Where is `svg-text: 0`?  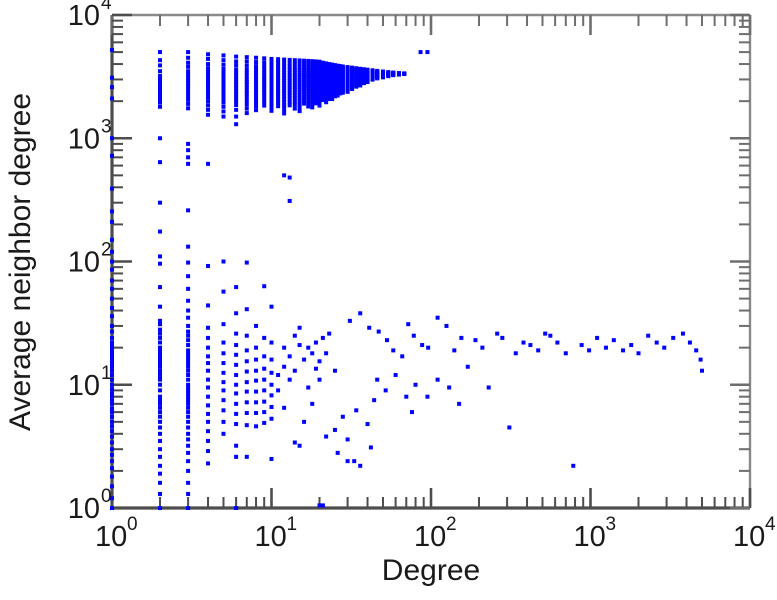
svg-text: 0 is located at coordinates (106, 496).